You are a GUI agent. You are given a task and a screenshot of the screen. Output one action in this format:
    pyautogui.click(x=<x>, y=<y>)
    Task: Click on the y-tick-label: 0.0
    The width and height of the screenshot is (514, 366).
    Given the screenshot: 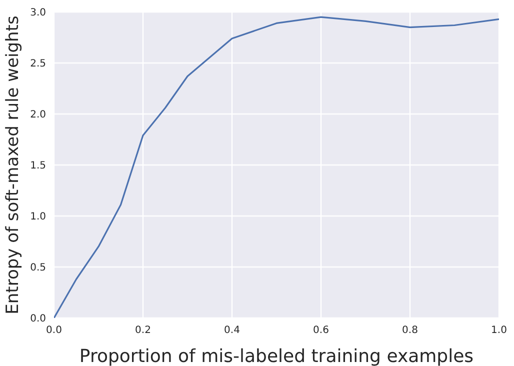 What is the action you would take?
    pyautogui.click(x=38, y=319)
    